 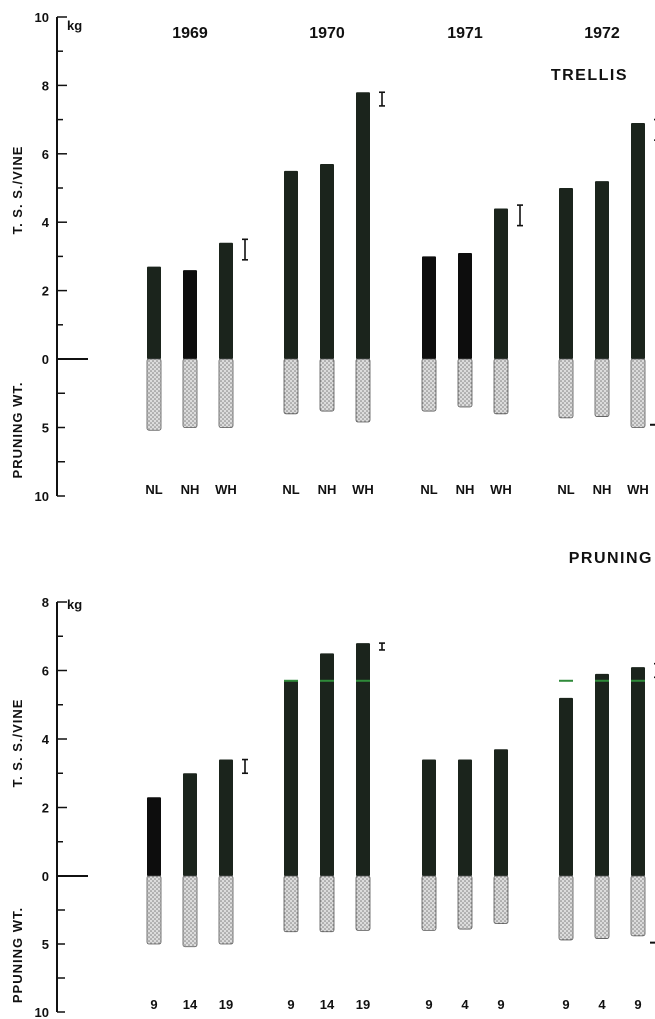 What do you see at coordinates (465, 33) in the screenshot?
I see `year-label: 1971` at bounding box center [465, 33].